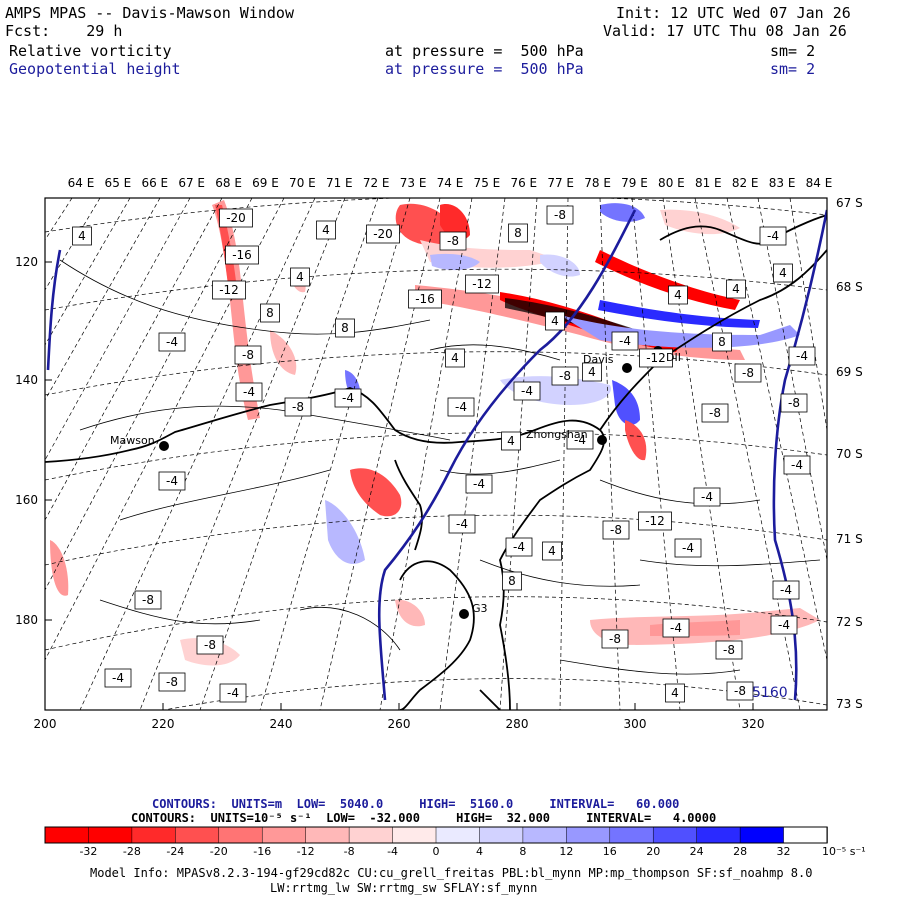  What do you see at coordinates (725, 31) in the screenshot?
I see `valid-time: Valid: 17 UTC Thu 08 Jan 26` at bounding box center [725, 31].